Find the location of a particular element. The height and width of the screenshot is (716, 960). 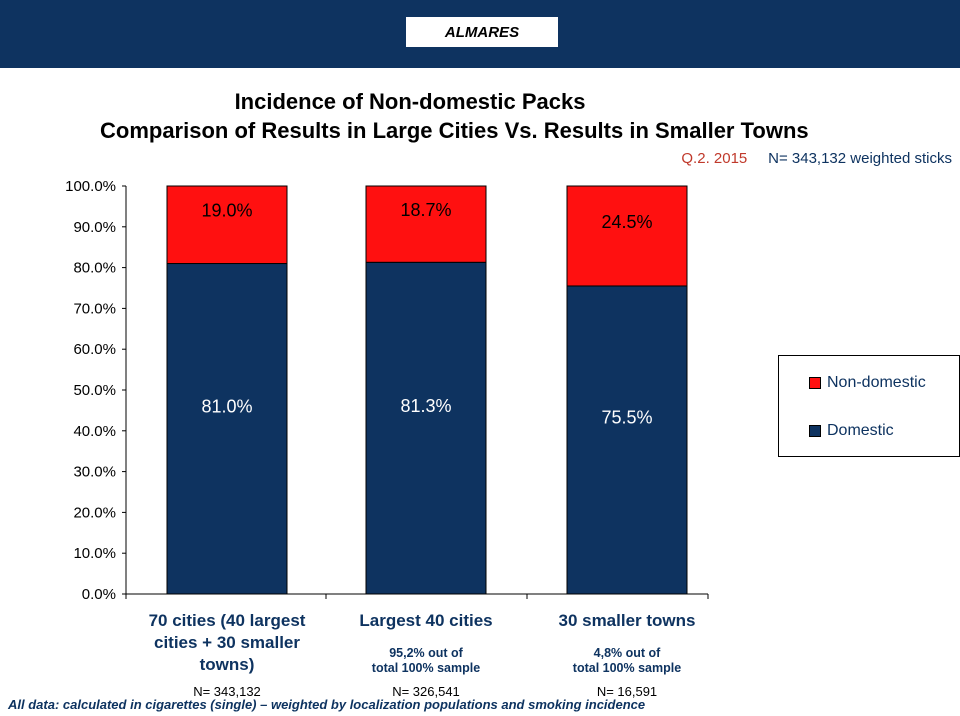

data-label-non-domestic: 24.5% is located at coordinates (626, 222).